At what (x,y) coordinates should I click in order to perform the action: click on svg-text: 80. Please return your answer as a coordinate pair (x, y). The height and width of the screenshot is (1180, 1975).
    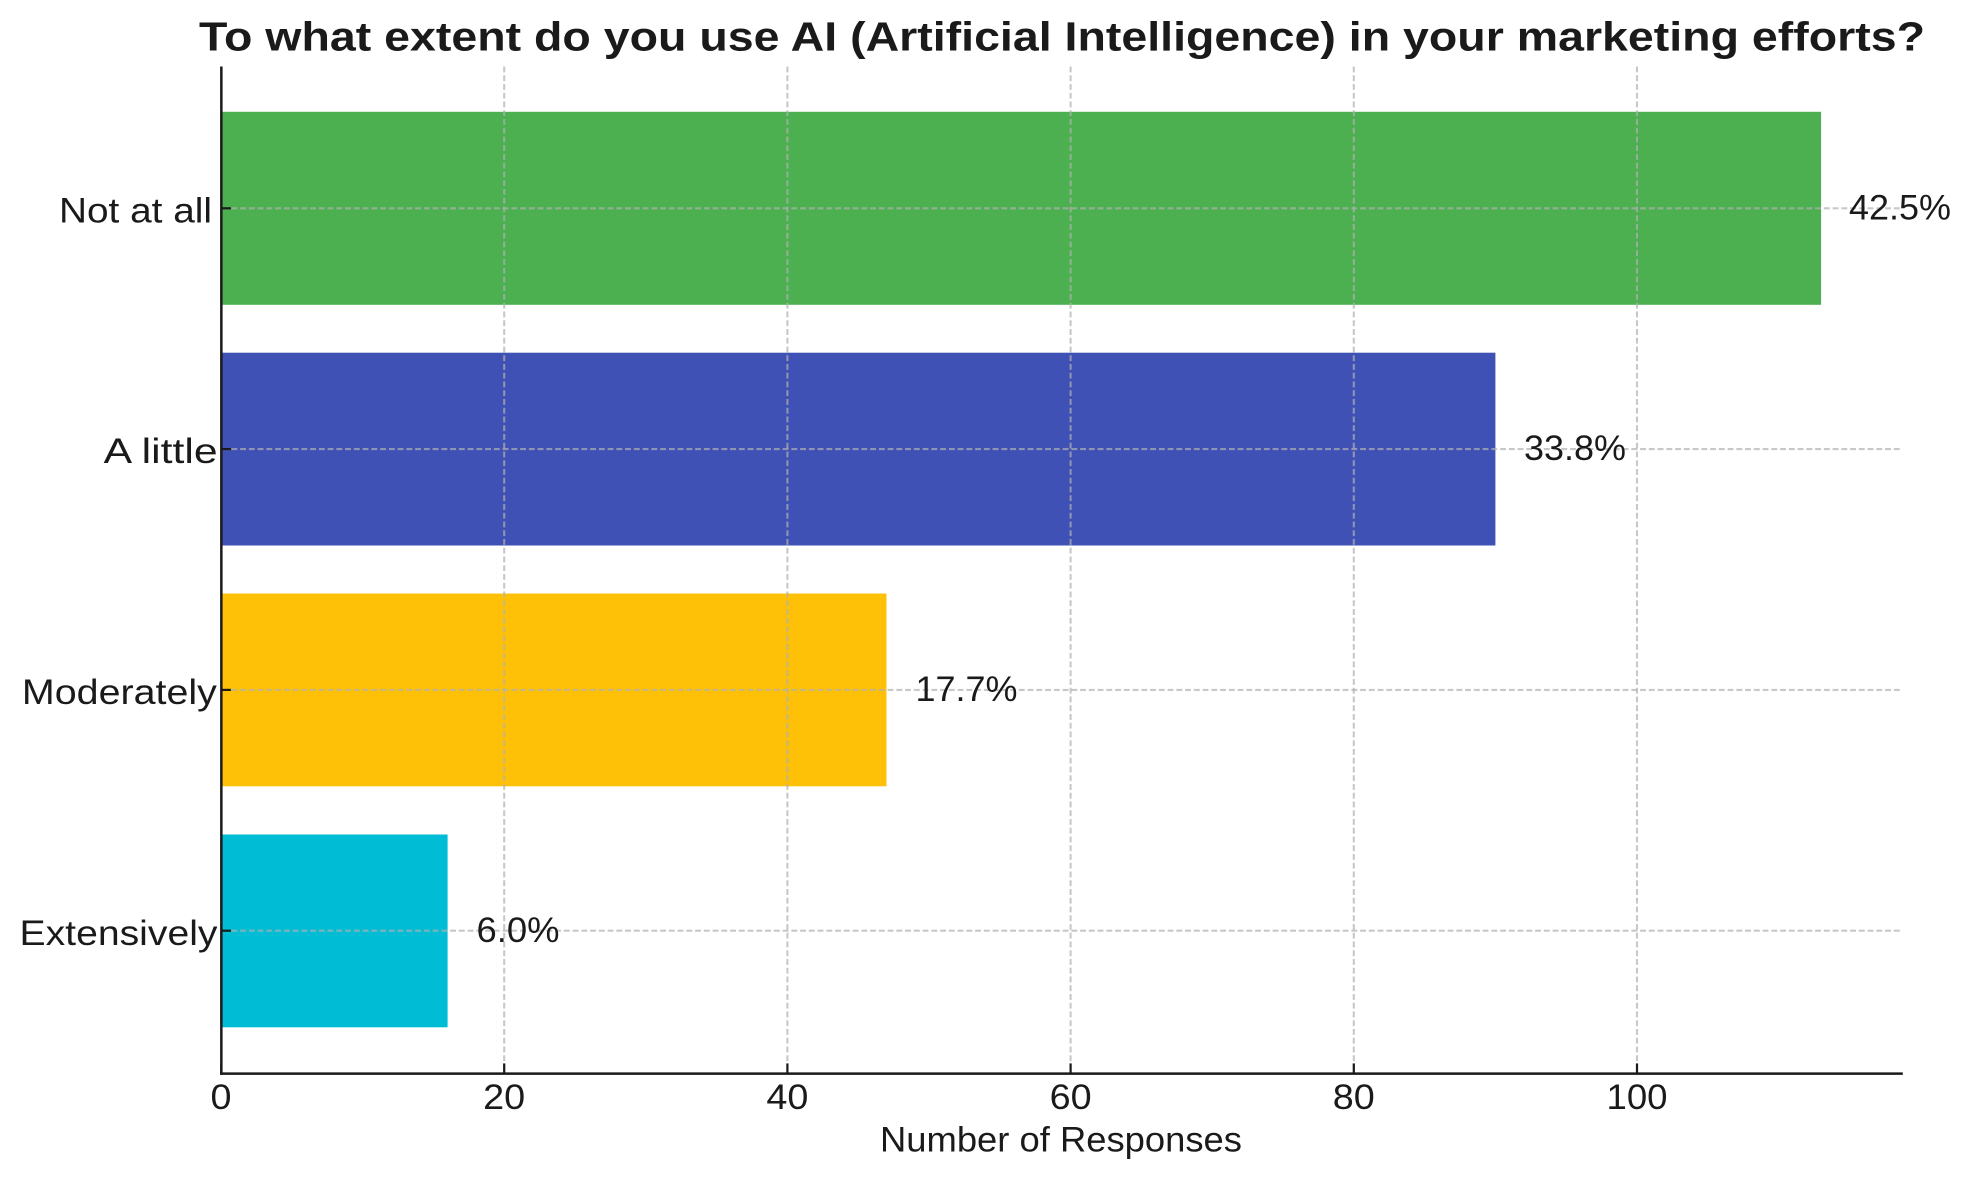
    Looking at the image, I should click on (1354, 1097).